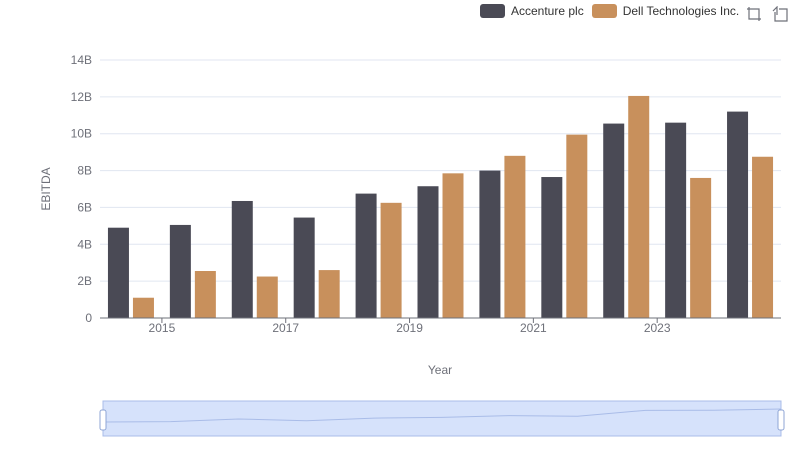  What do you see at coordinates (242, 259) in the screenshot?
I see `bar-accenture-2016` at bounding box center [242, 259].